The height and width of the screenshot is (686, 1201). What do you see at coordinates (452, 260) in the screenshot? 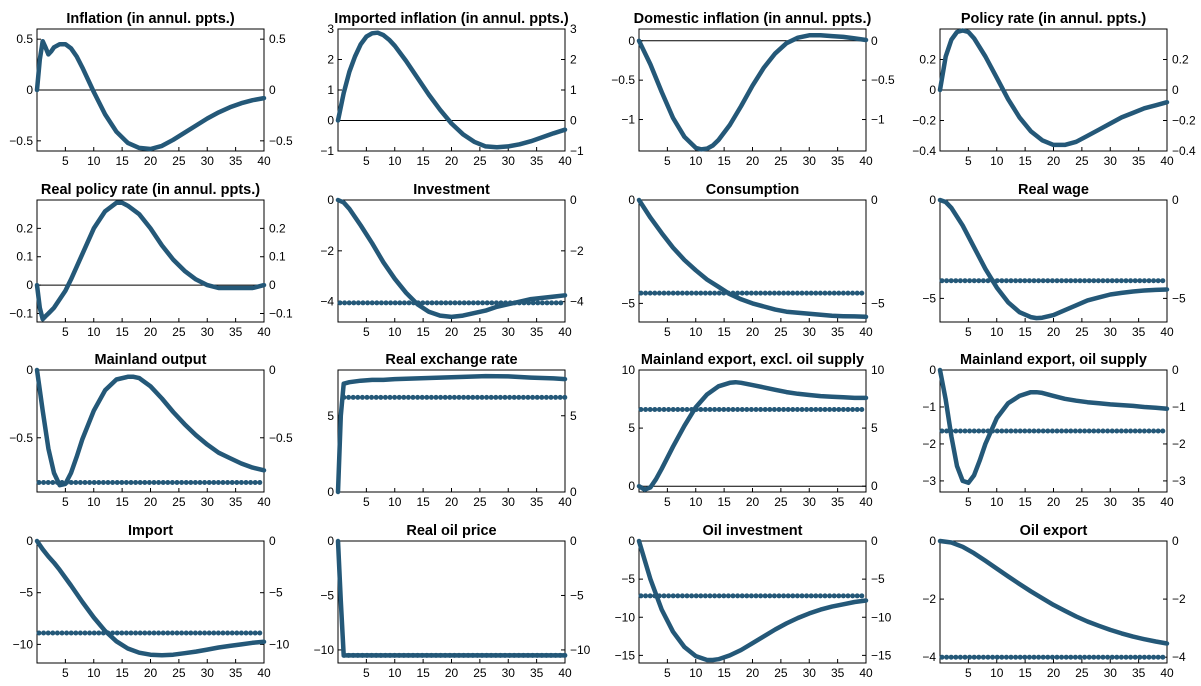
I see `panel: Investment 5 10 15 20 25 30 35 40 −4 −4 −2 −2 0 0` at bounding box center [452, 260].